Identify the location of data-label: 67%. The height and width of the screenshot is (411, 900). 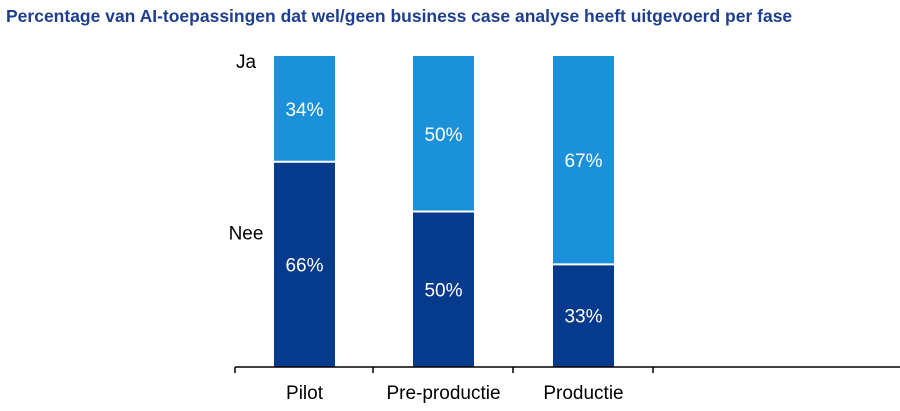
(583, 161).